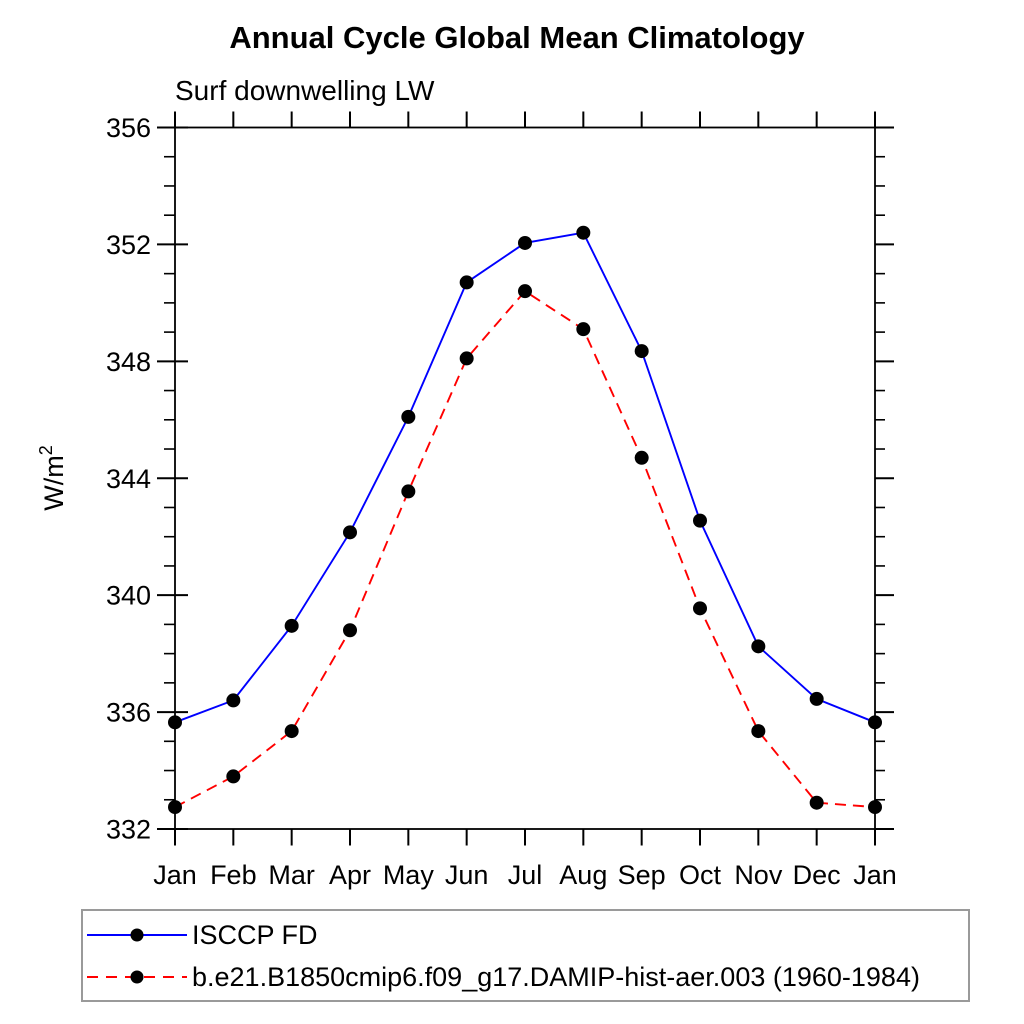 This screenshot has width=1024, height=1024. I want to click on legend-line-sample-dashed, so click(137, 977).